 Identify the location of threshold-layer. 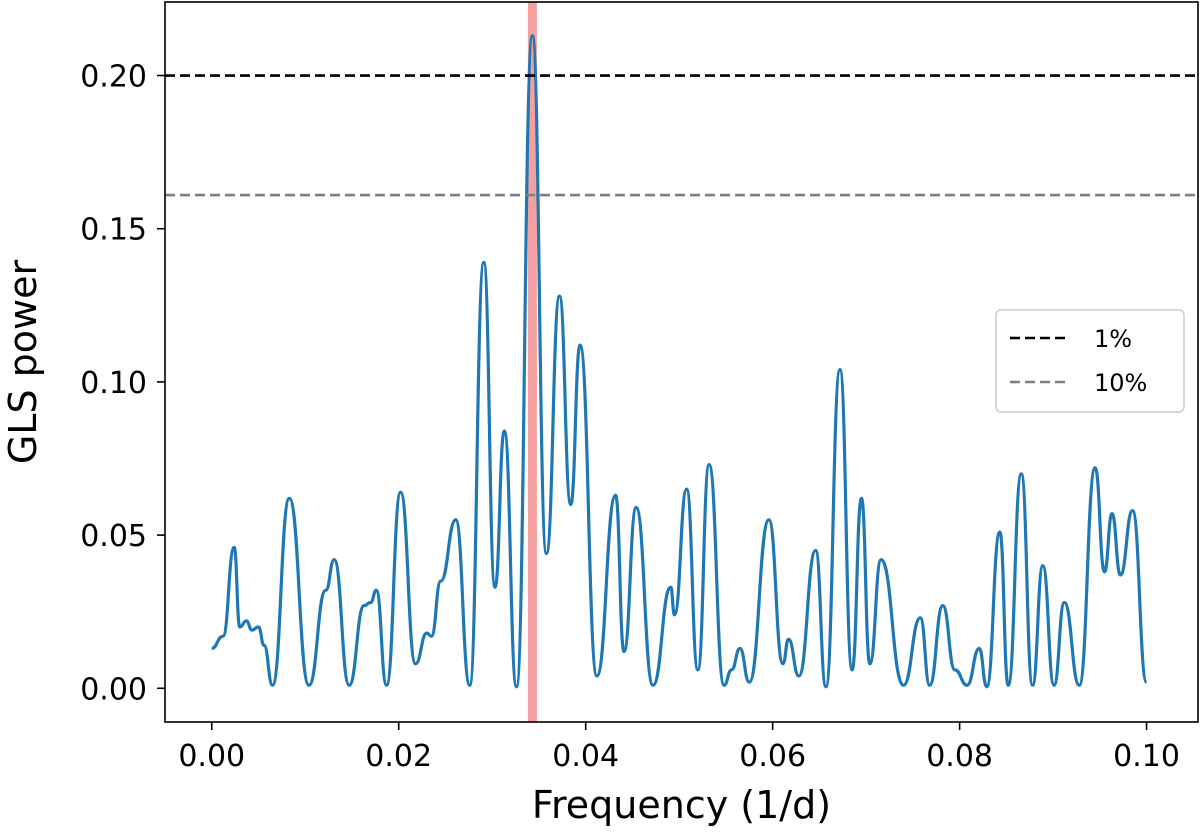
(681, 135).